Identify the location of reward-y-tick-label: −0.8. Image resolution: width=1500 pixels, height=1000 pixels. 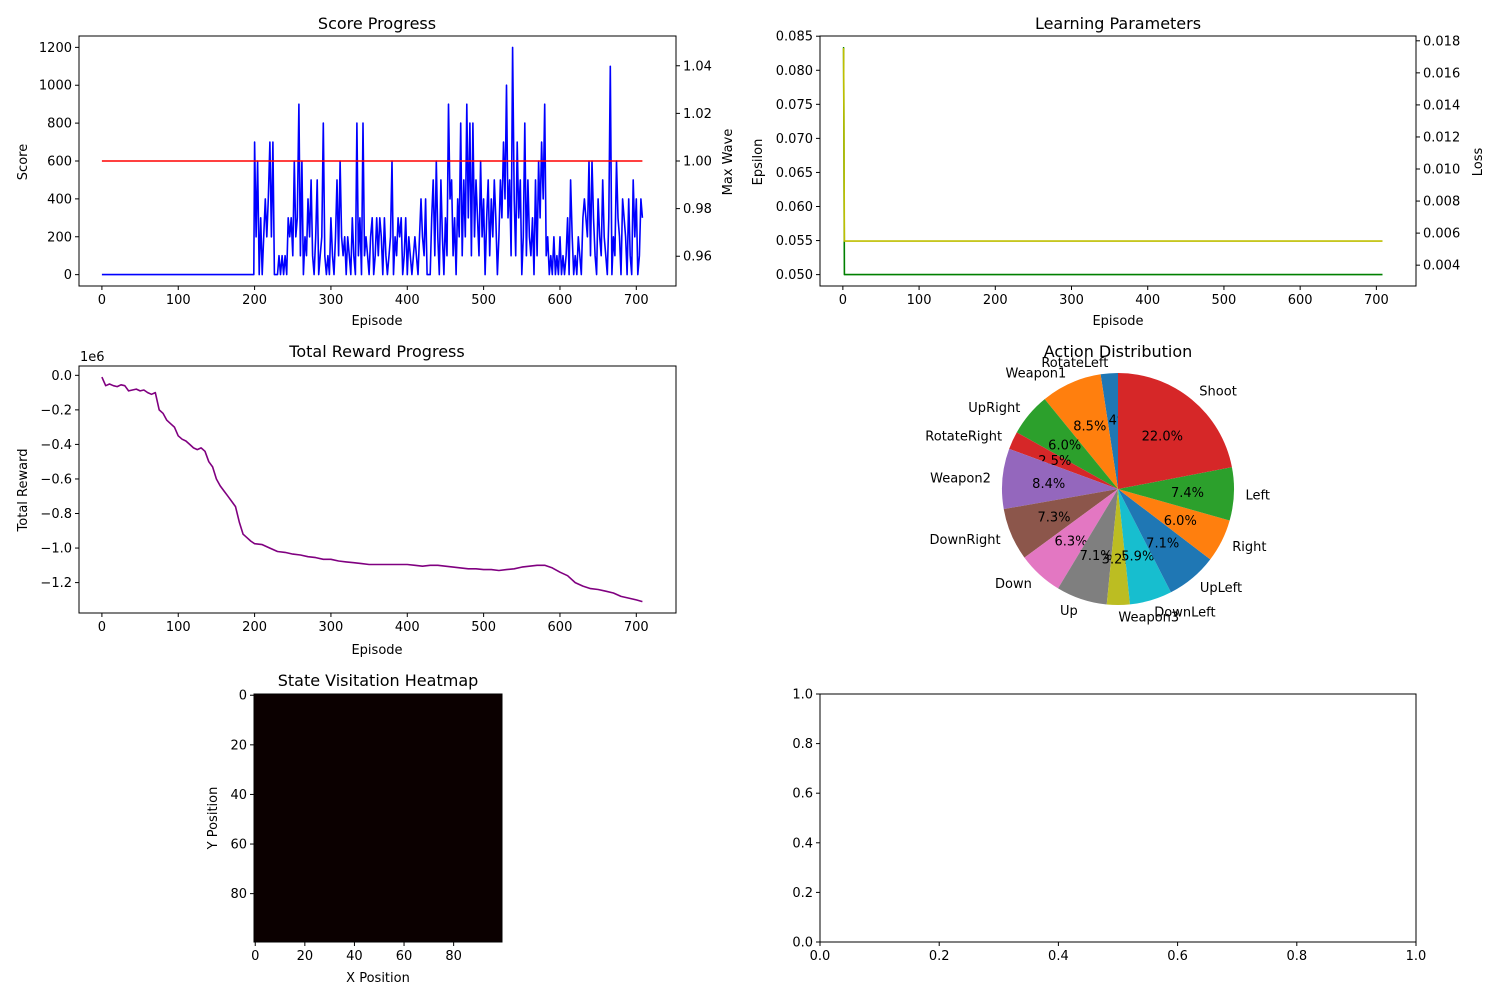
(56, 514).